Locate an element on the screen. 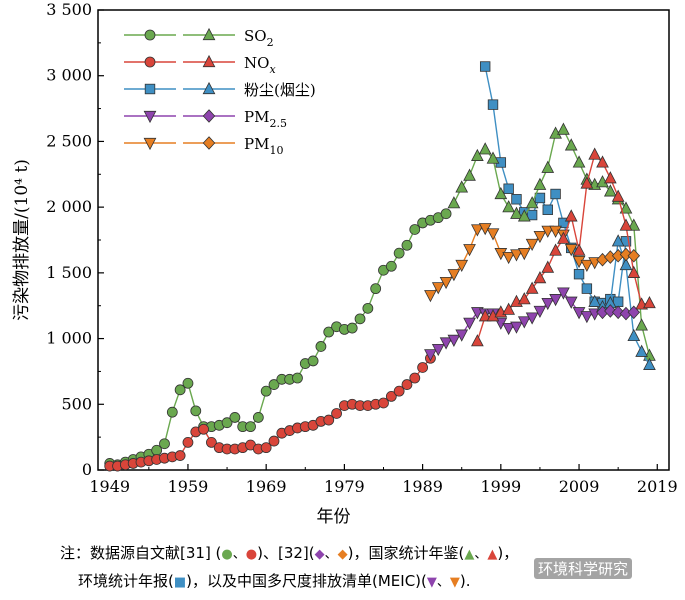  legend-label: 粉尘(烟尘) is located at coordinates (280, 90).